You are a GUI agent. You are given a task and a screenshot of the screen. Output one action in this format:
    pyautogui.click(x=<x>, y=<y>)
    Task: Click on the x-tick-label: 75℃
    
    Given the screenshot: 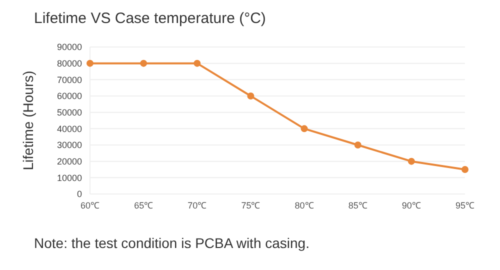 What is the action you would take?
    pyautogui.click(x=250, y=205)
    